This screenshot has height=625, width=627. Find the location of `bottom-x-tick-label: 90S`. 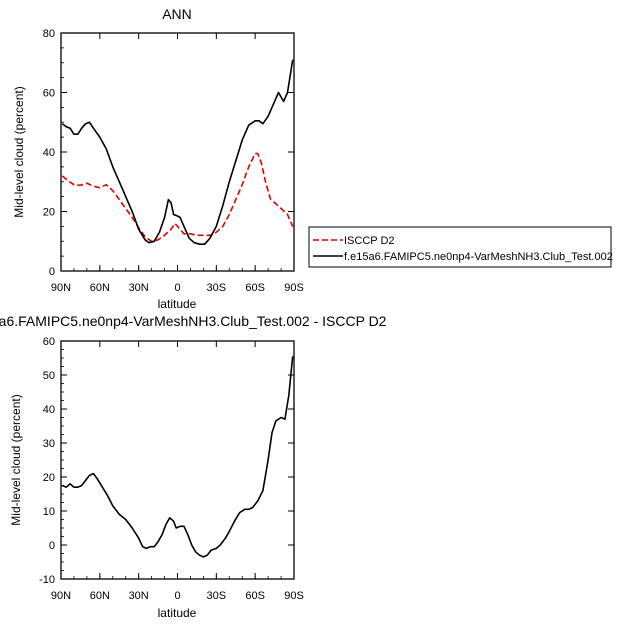

bottom-x-tick-label: 90S is located at coordinates (294, 596).